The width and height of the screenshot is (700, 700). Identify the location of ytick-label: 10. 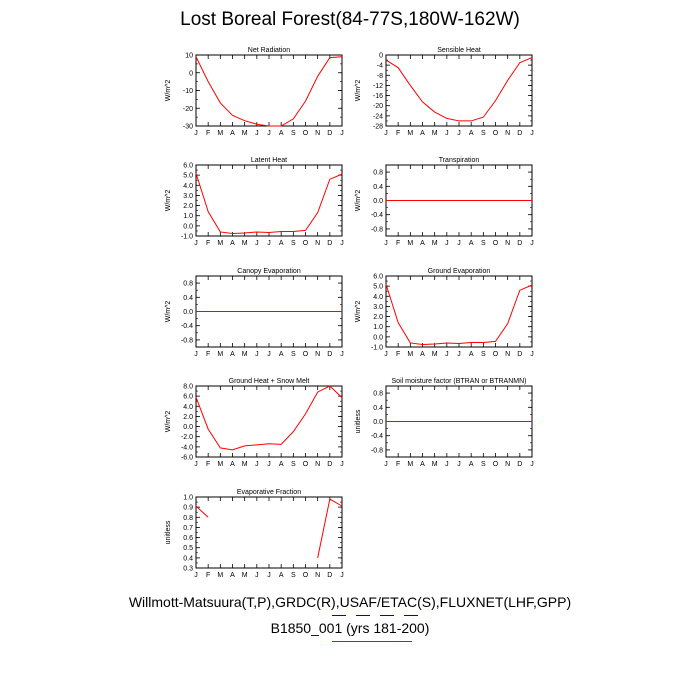
(189, 56).